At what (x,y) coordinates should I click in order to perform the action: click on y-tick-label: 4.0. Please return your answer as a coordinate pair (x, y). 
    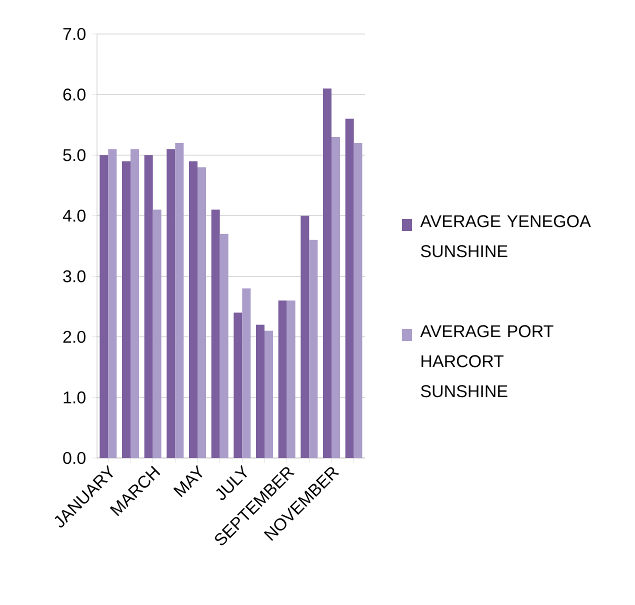
    Looking at the image, I should click on (74, 216).